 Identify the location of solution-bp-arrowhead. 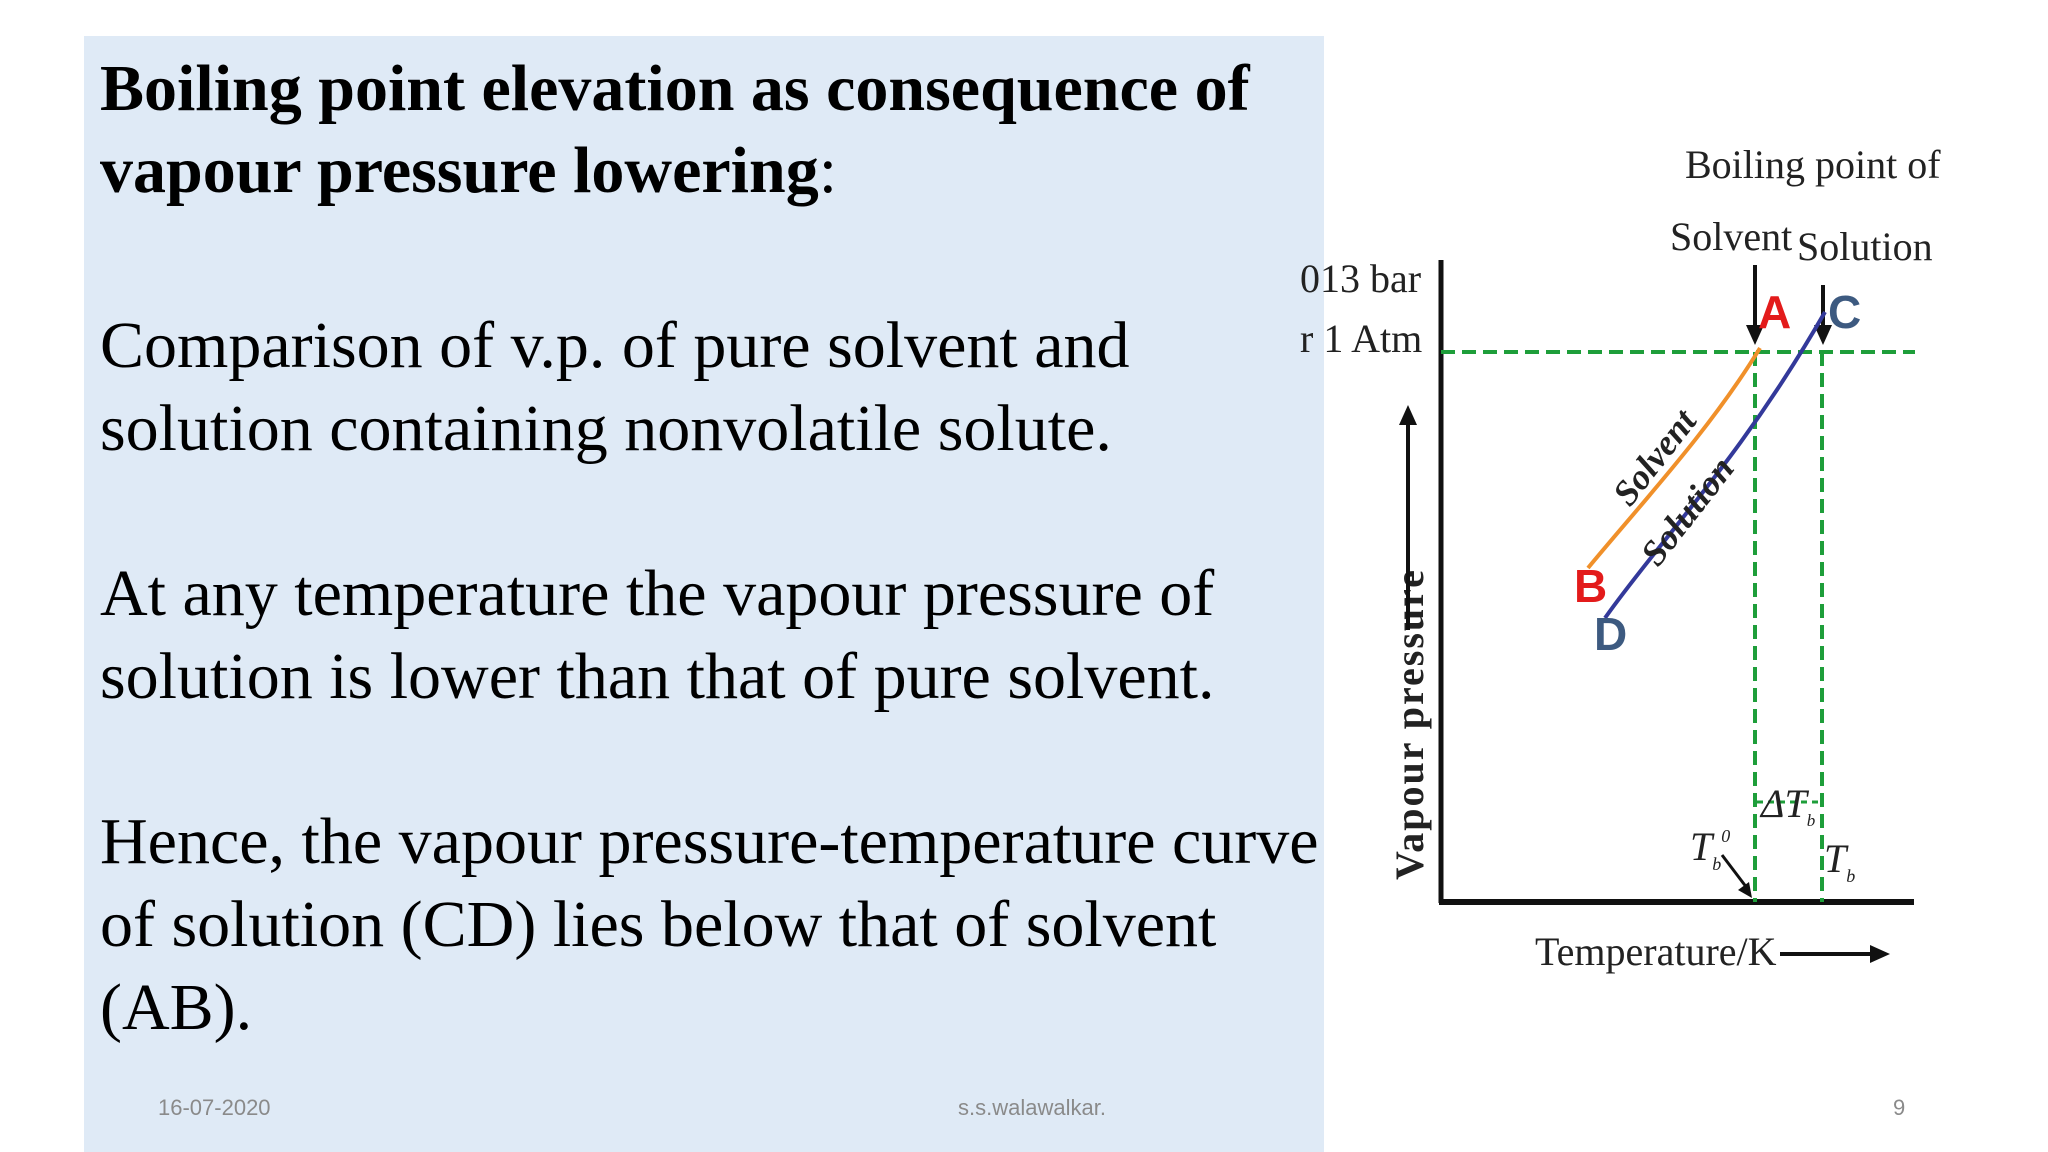
(1823, 335).